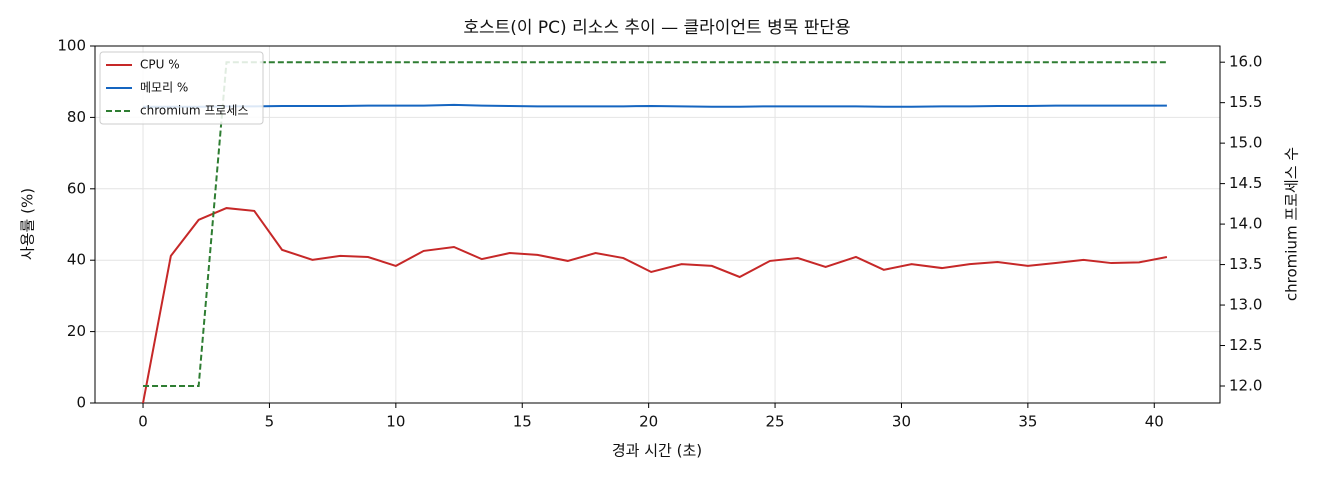 The image size is (1320, 480). Describe the element at coordinates (1154, 422) in the screenshot. I see `x-tick-label: 40` at that location.